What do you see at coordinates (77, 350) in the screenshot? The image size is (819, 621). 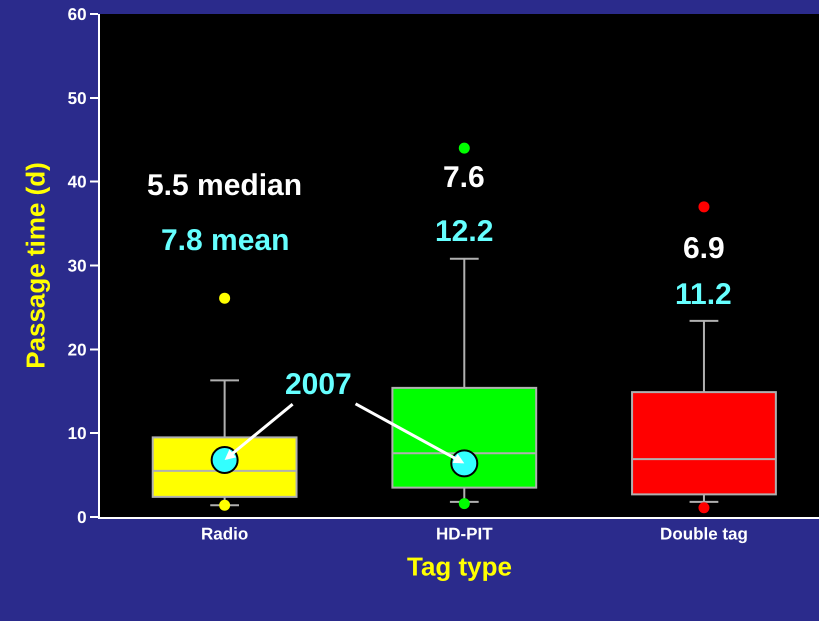 I see `y-tick-label: 20` at bounding box center [77, 350].